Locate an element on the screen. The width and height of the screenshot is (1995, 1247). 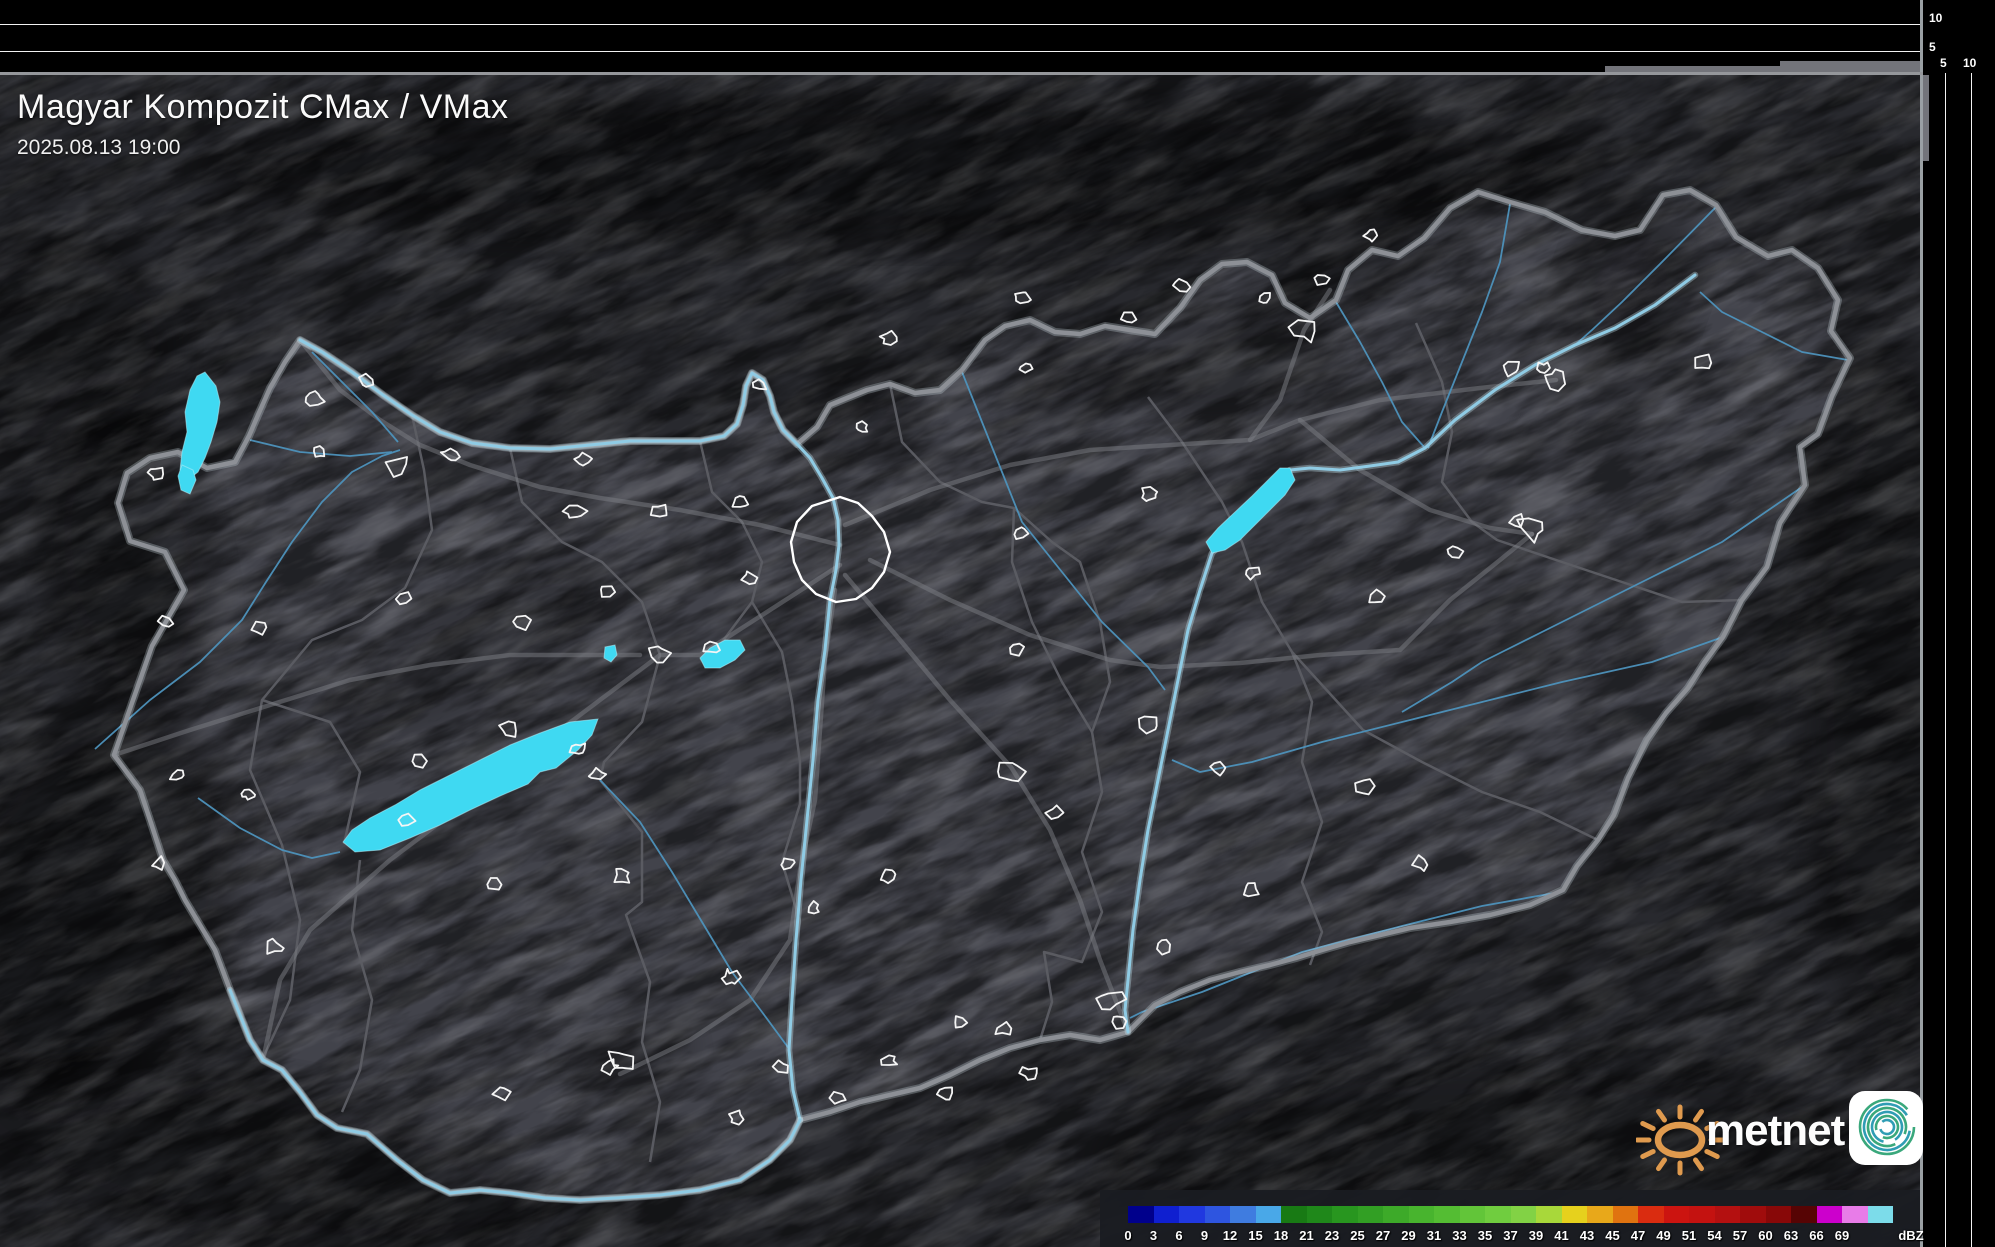
lake-ferto_tail is located at coordinates (187, 479).